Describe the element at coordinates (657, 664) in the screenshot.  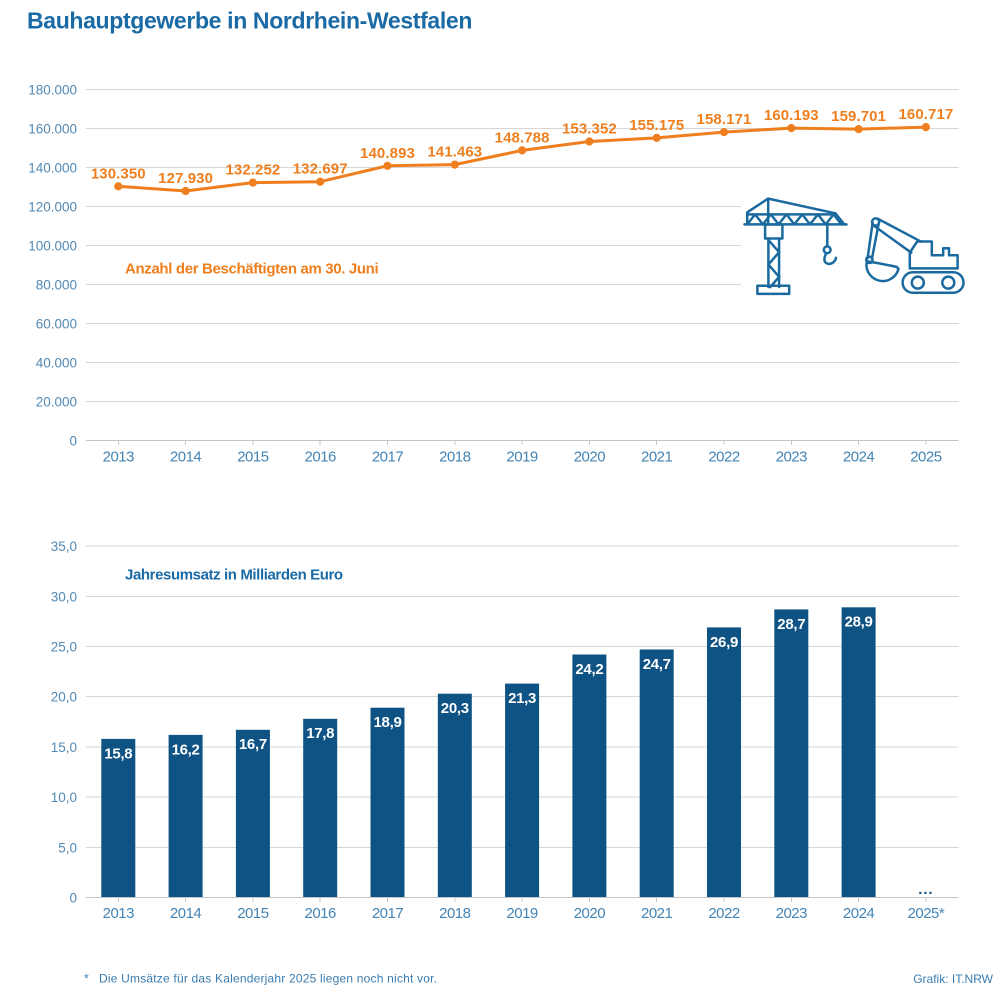
I see `svg-text: 24,7` at that location.